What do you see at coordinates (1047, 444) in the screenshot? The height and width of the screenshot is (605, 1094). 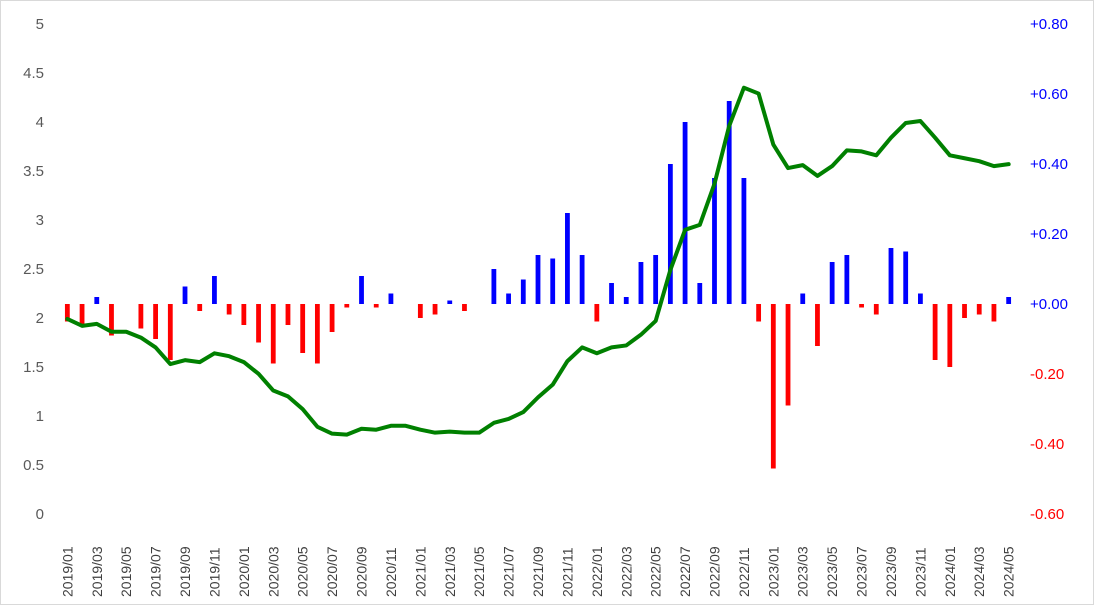 I see `right-tick-label: -0.40` at bounding box center [1047, 444].